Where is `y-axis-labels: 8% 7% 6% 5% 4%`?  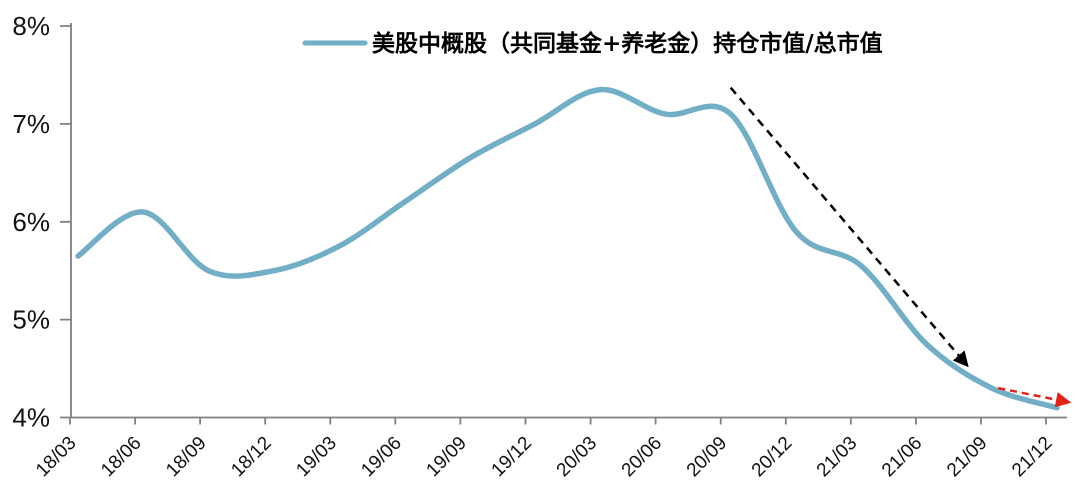 y-axis-labels: 8% 7% 6% 5% 4% is located at coordinates (31, 222).